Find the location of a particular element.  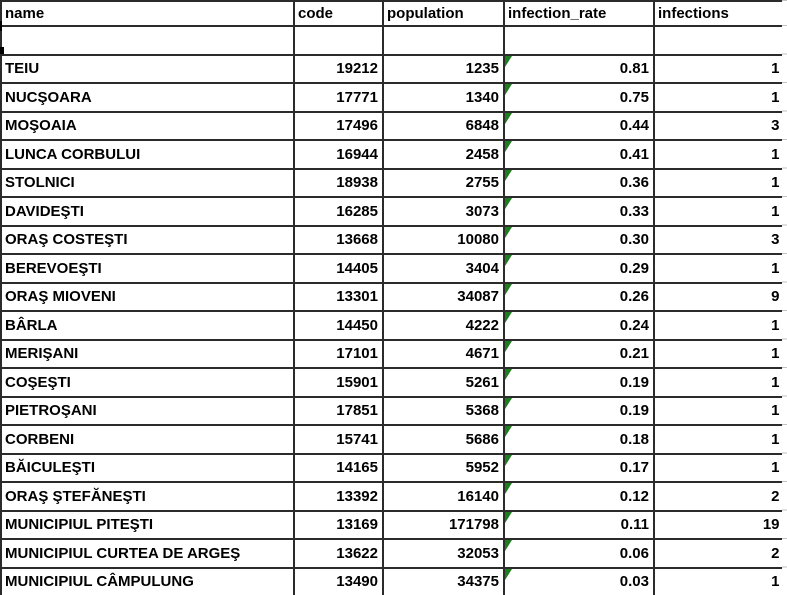

cell-population: 6848 is located at coordinates (443, 125).